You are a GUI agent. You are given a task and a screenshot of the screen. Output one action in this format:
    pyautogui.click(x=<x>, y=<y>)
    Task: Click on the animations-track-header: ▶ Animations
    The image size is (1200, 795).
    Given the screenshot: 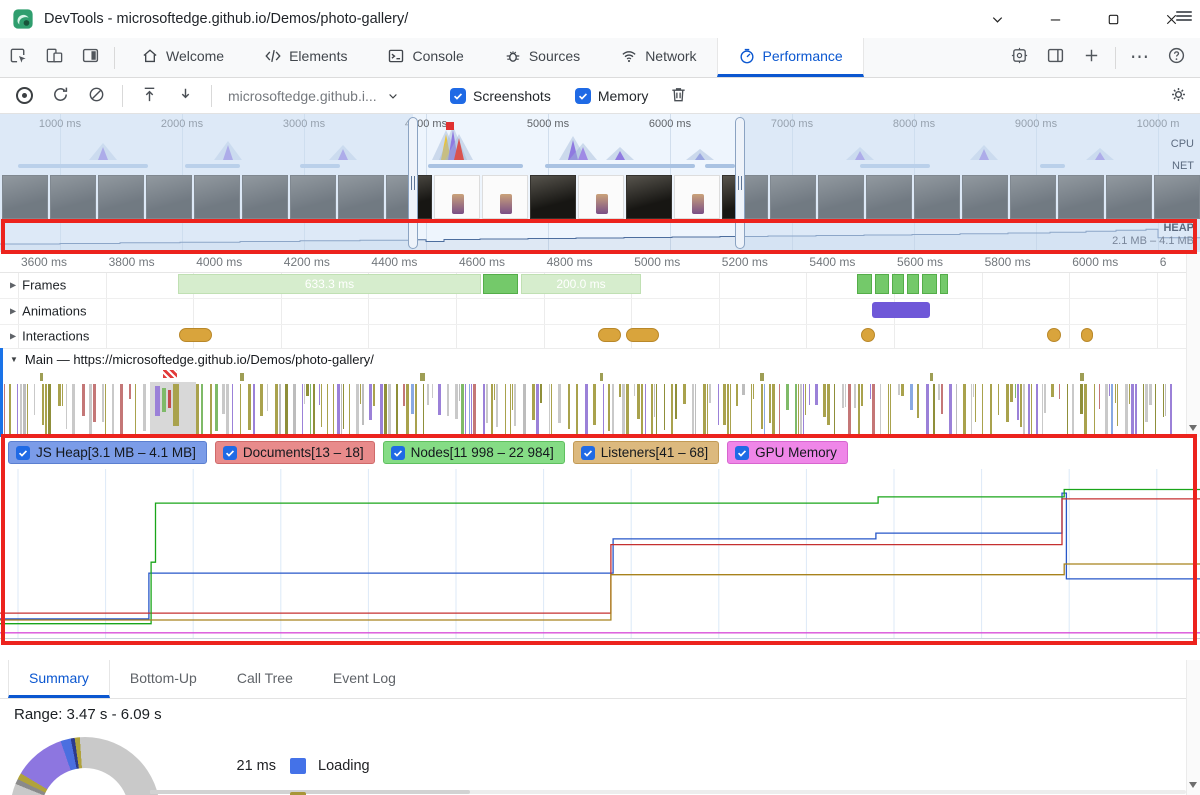 What is the action you would take?
    pyautogui.click(x=48, y=311)
    